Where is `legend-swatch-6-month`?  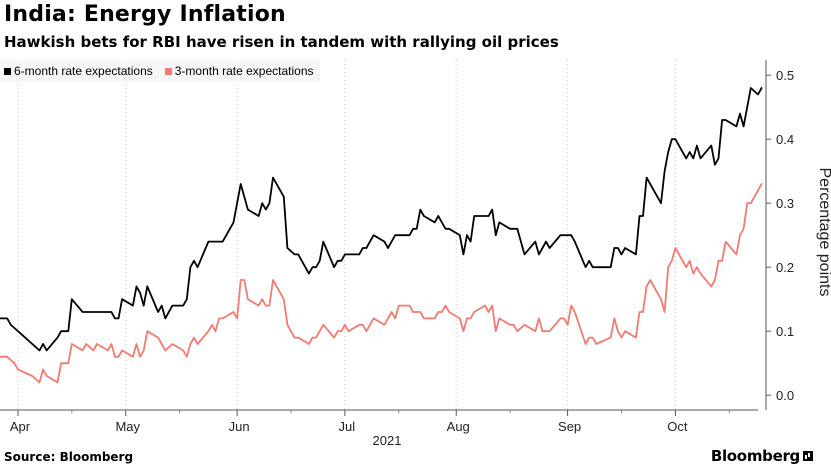
legend-swatch-6-month is located at coordinates (7, 71).